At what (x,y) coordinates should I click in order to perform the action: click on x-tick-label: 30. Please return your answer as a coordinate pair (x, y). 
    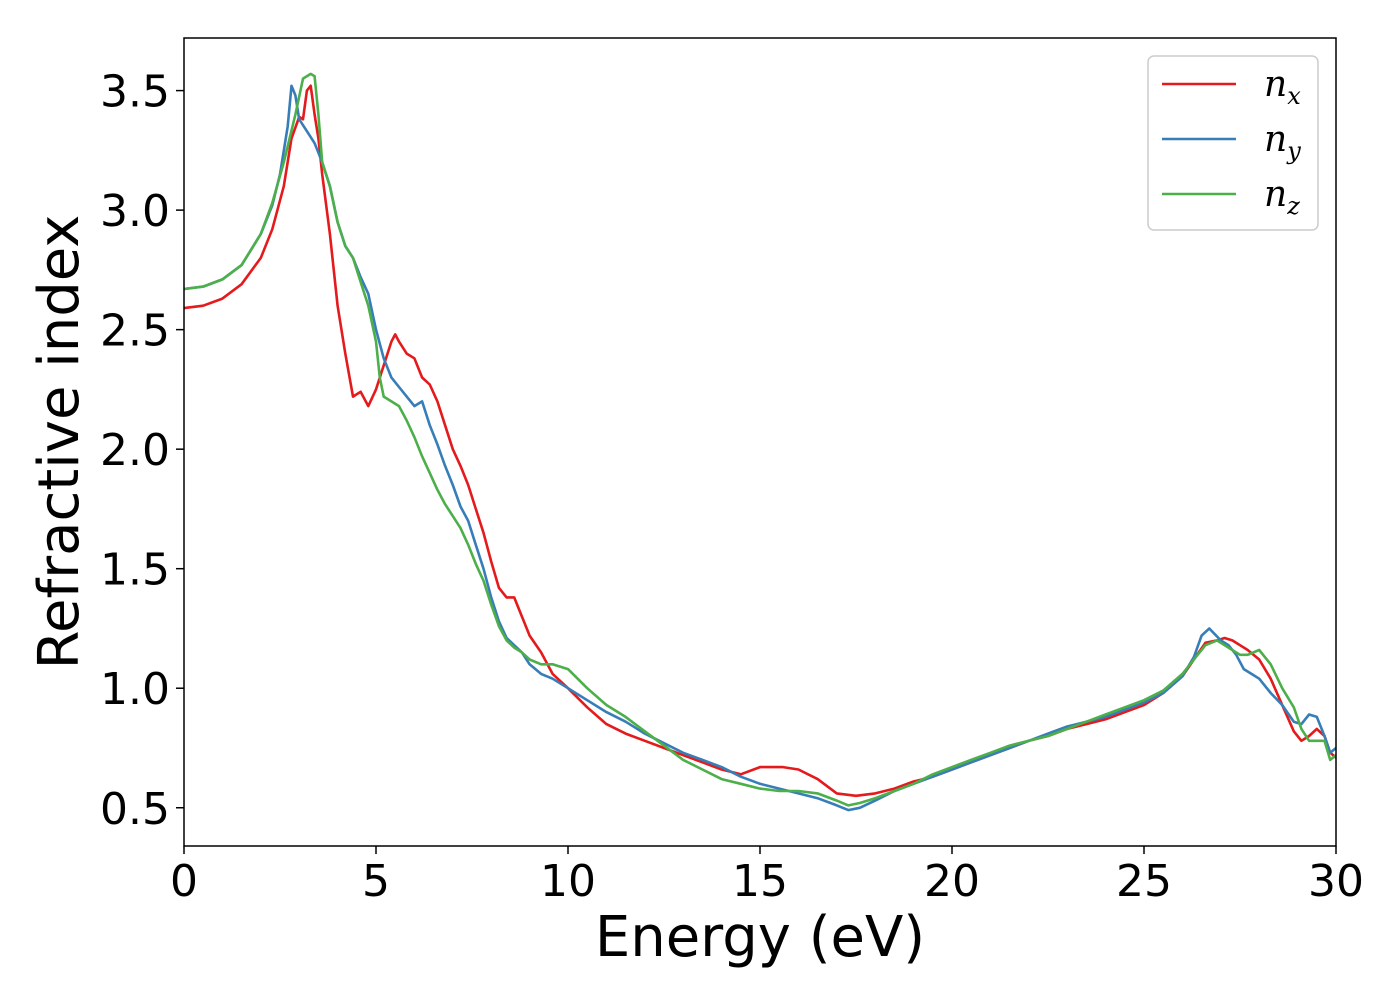
    Looking at the image, I should click on (1336, 881).